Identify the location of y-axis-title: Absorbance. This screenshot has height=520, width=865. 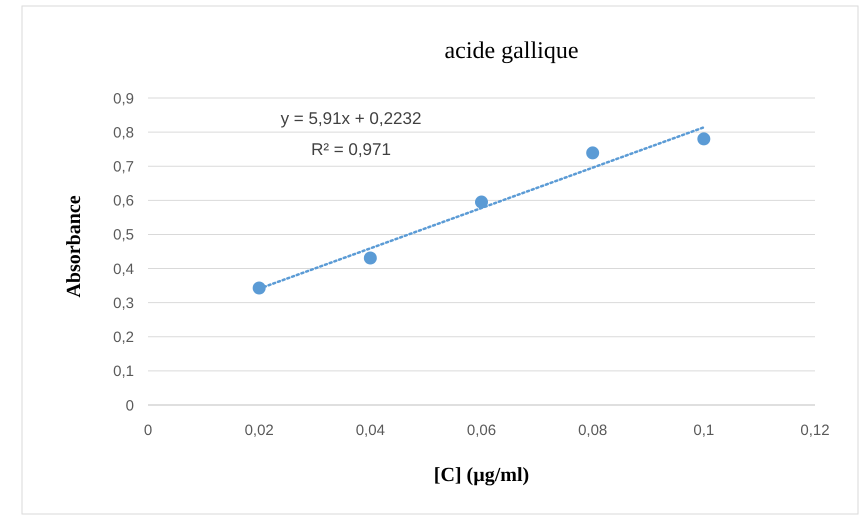
(74, 246).